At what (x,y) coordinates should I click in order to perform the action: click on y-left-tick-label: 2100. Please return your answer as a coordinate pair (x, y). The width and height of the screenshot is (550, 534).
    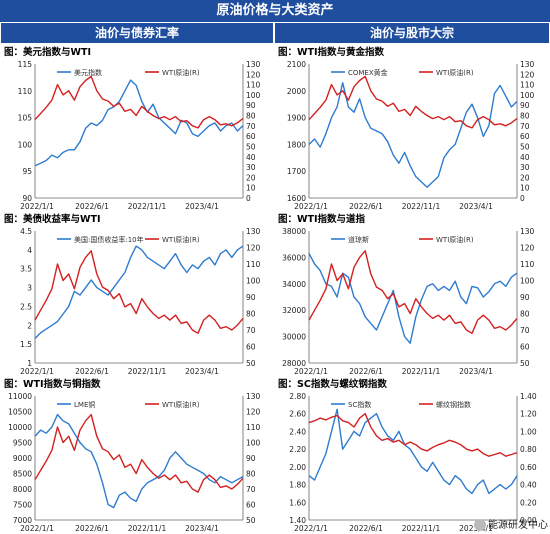
    Looking at the image, I should click on (296, 64).